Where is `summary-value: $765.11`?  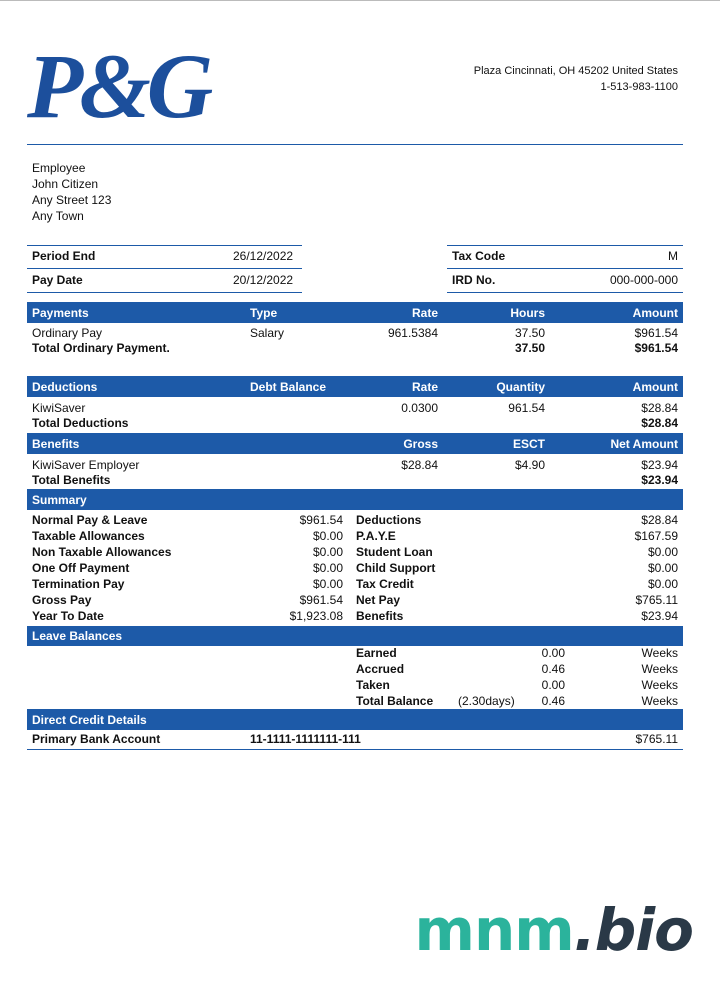 summary-value: $765.11 is located at coordinates (657, 600).